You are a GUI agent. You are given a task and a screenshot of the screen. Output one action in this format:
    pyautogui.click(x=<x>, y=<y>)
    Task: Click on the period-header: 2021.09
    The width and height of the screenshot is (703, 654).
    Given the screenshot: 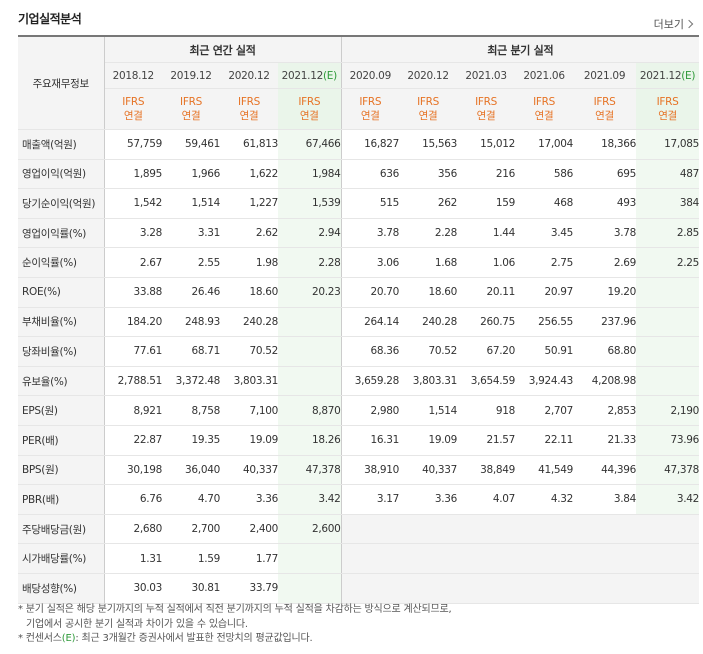 What is the action you would take?
    pyautogui.click(x=605, y=75)
    